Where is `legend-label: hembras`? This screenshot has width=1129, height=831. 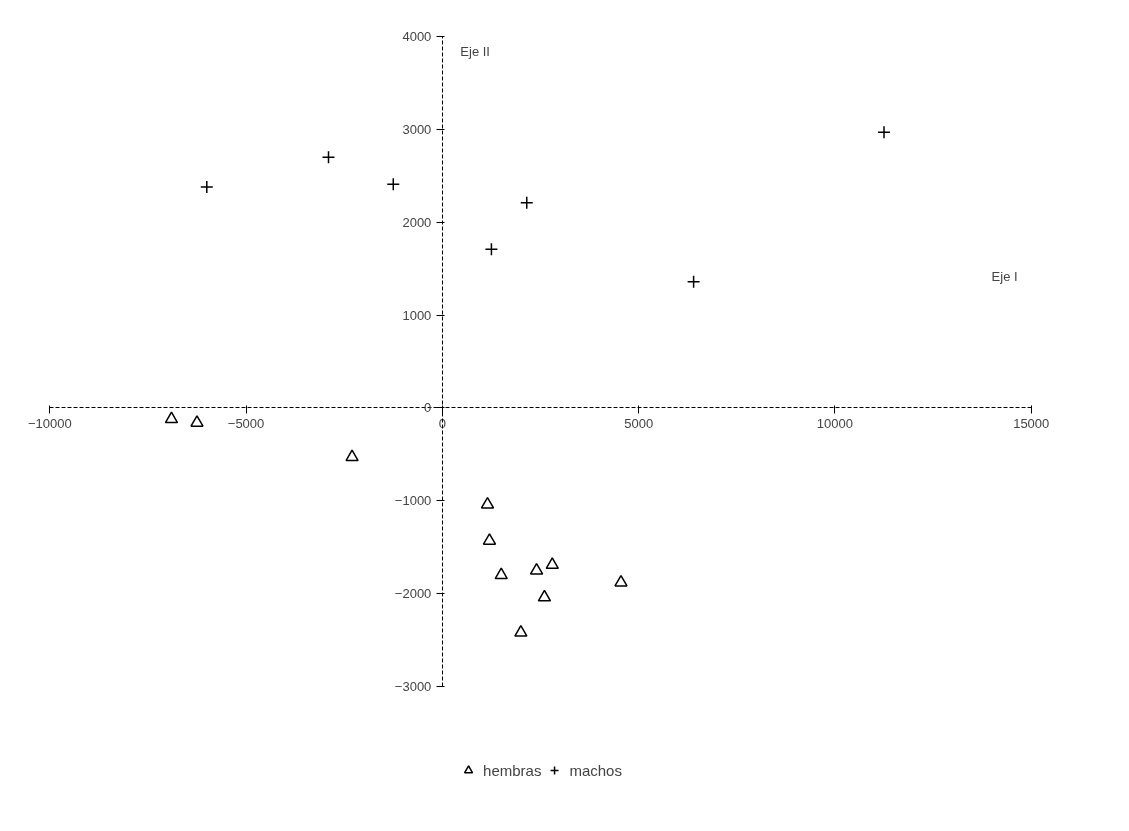 legend-label: hembras is located at coordinates (512, 770).